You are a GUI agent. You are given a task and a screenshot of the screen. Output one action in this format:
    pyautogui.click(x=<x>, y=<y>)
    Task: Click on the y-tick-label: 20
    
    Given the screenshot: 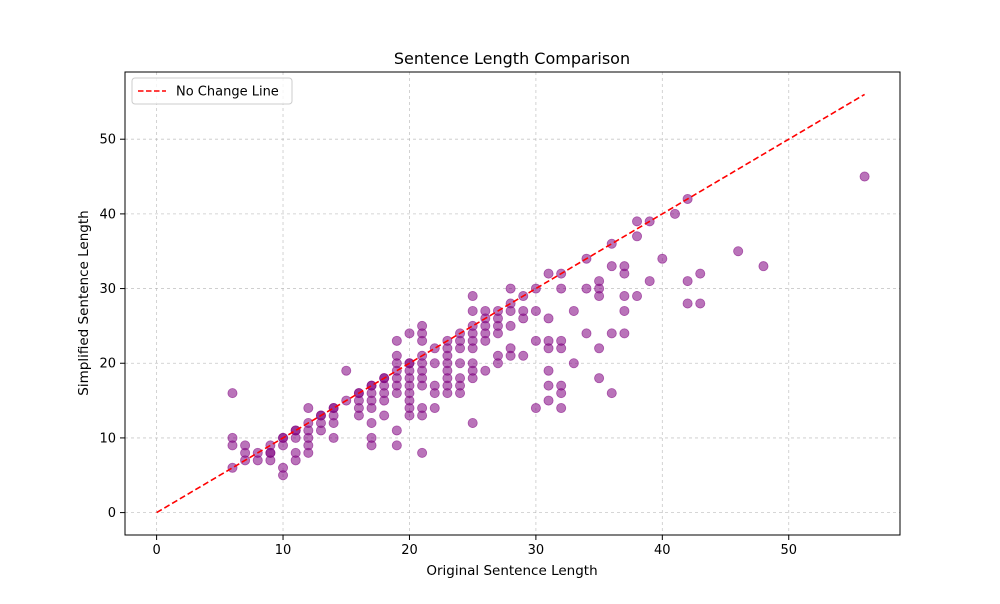 What is the action you would take?
    pyautogui.click(x=107, y=364)
    